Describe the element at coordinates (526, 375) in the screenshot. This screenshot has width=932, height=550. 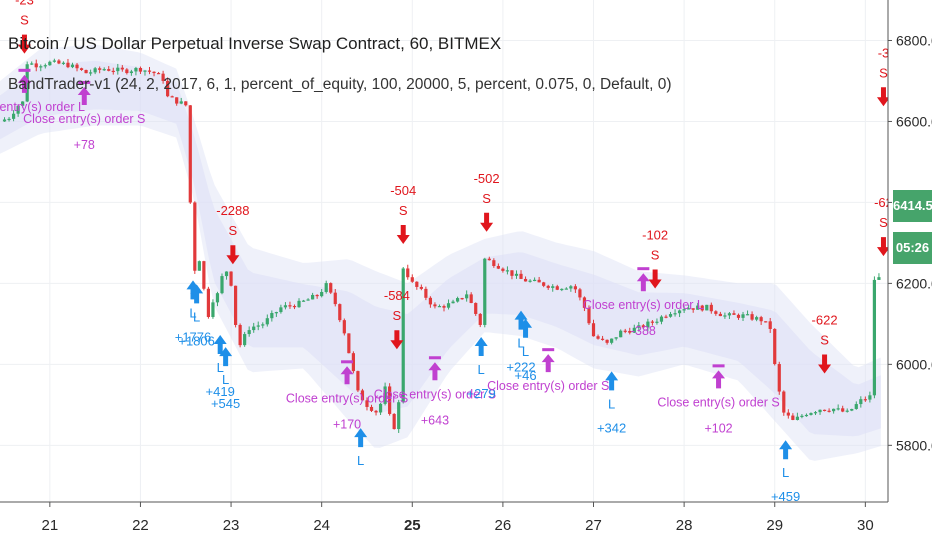
I see `signal-label: +46` at that location.